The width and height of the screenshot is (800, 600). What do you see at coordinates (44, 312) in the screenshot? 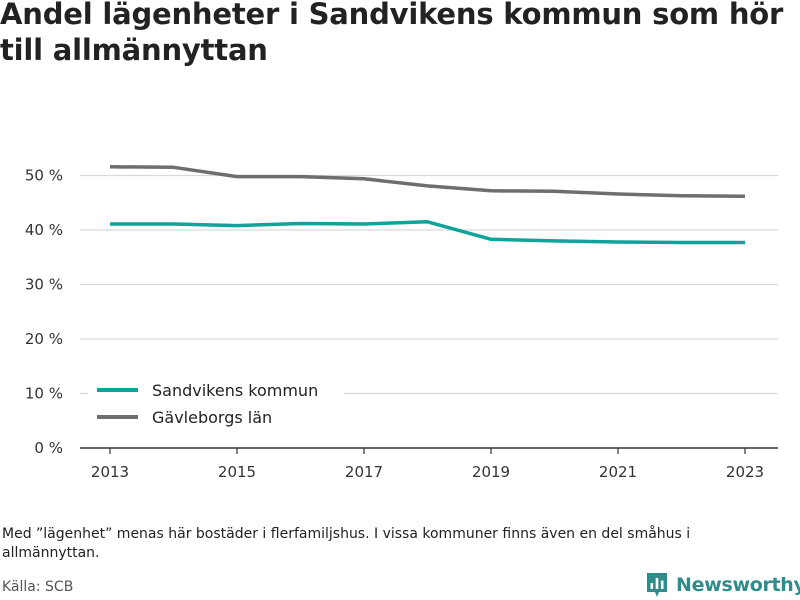
I see `y-axis: 0 % 10 % 20 % 30 % 40 % 50 %` at bounding box center [44, 312].